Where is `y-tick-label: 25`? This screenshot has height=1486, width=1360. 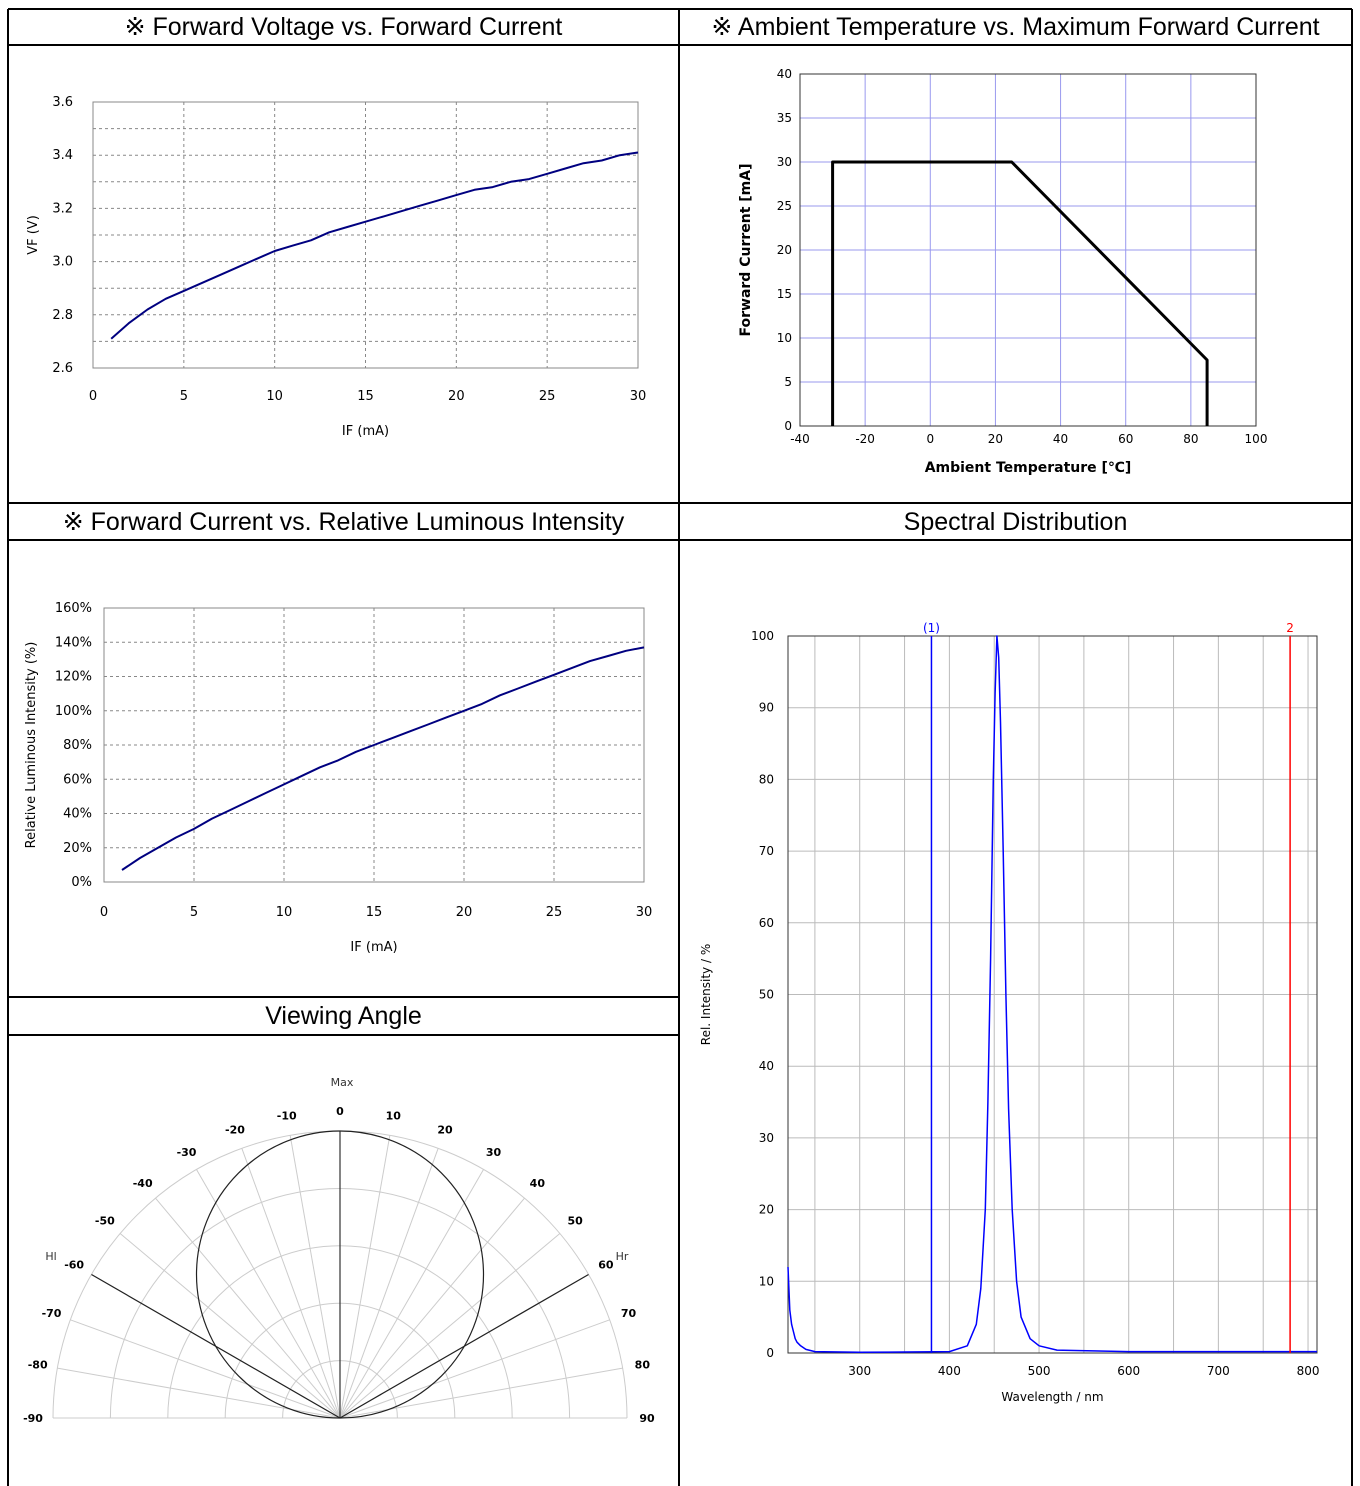 y-tick-label: 25 is located at coordinates (784, 206).